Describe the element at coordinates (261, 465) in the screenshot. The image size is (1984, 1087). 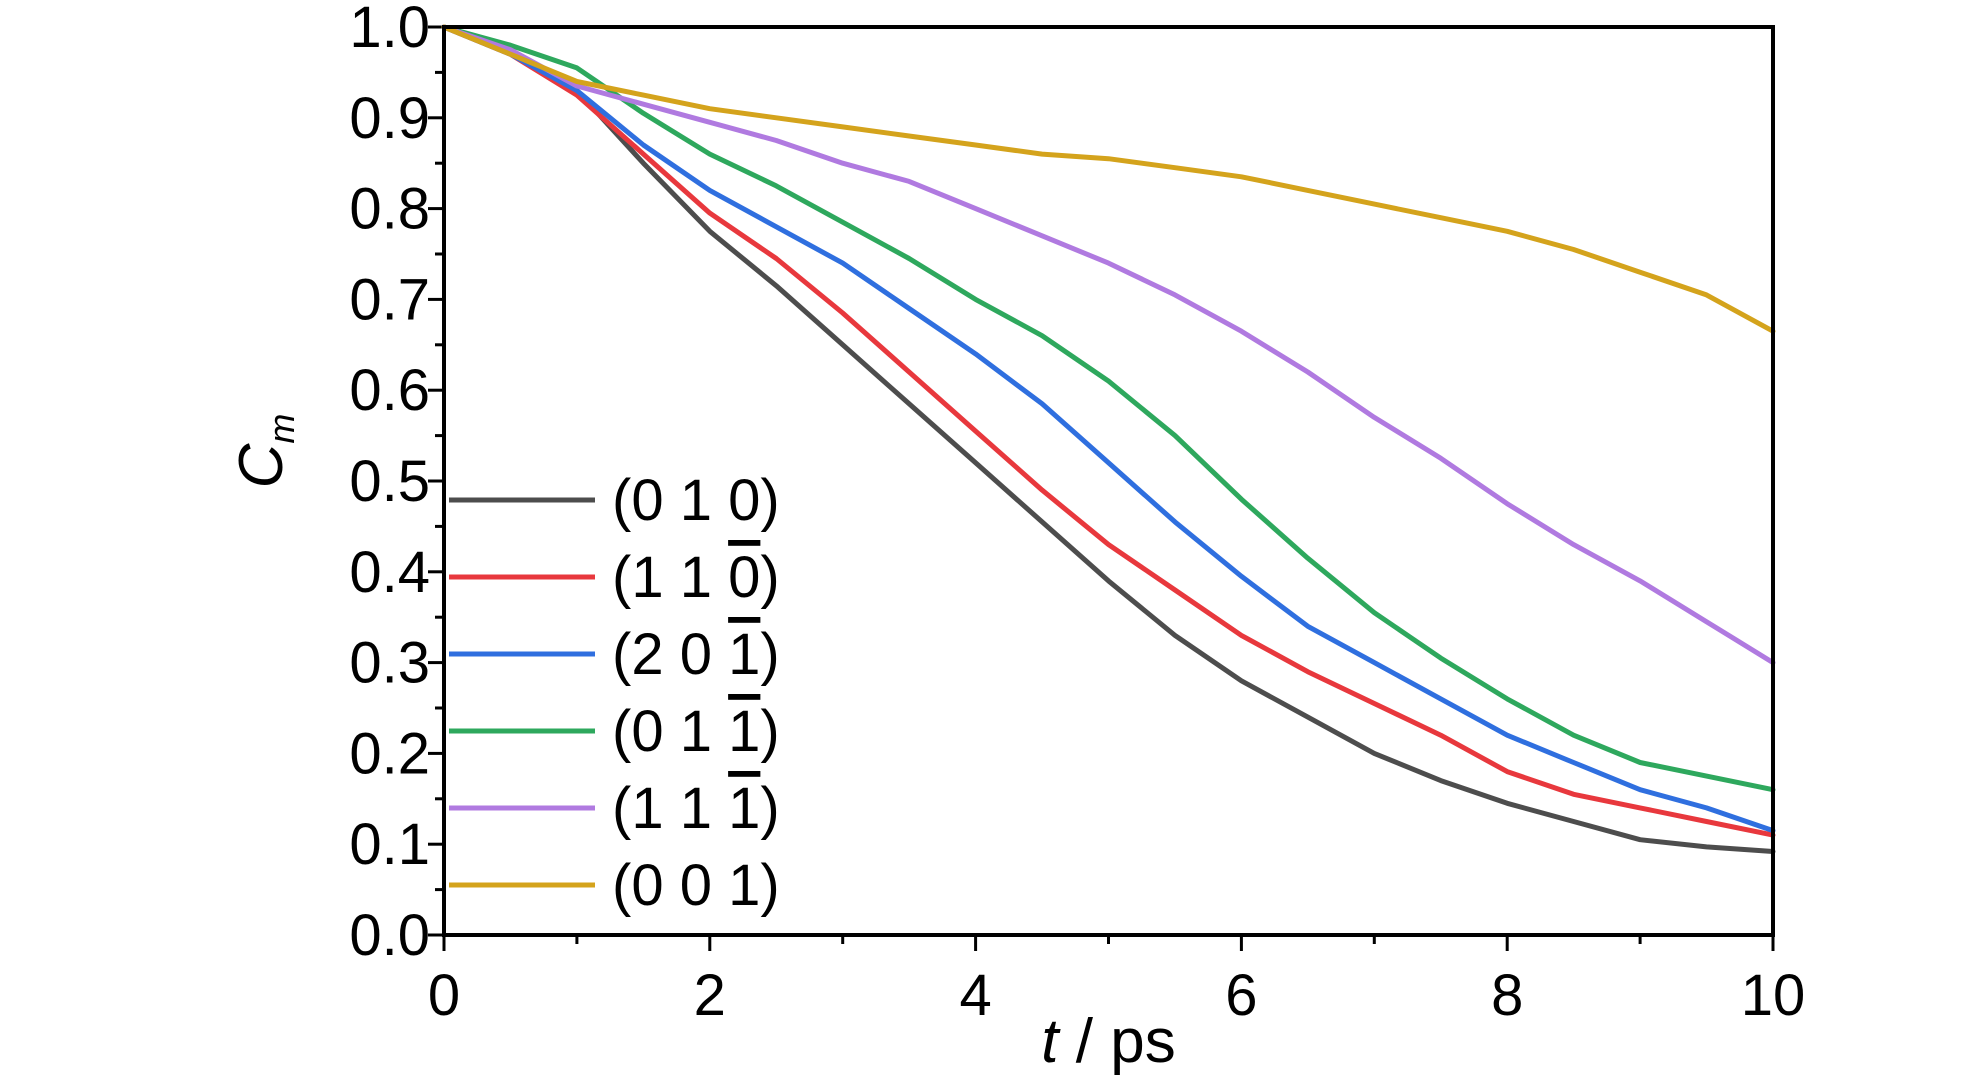
I see `y-axis-title-main: C` at that location.